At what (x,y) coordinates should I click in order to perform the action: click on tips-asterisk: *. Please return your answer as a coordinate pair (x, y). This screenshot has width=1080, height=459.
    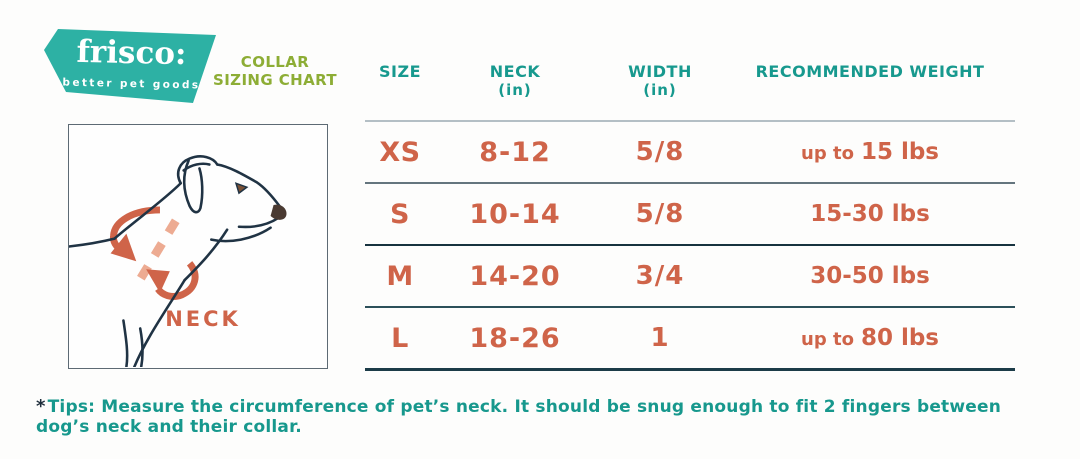
    Looking at the image, I should click on (41, 406).